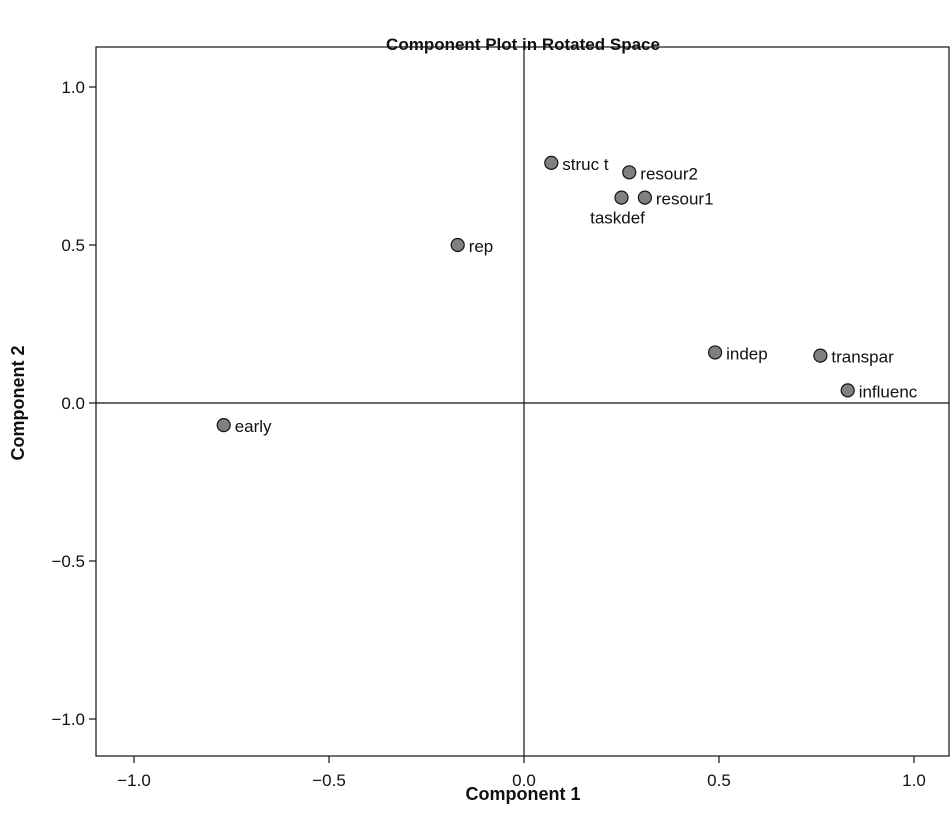 This screenshot has width=951, height=829. What do you see at coordinates (585, 164) in the screenshot?
I see `point-label: struc t` at bounding box center [585, 164].